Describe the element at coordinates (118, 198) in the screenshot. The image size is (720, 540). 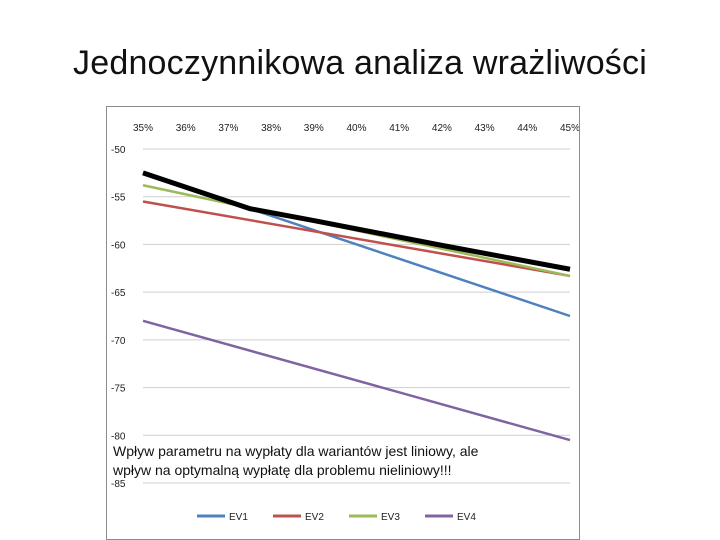
I see `y-tick-label: -55` at that location.